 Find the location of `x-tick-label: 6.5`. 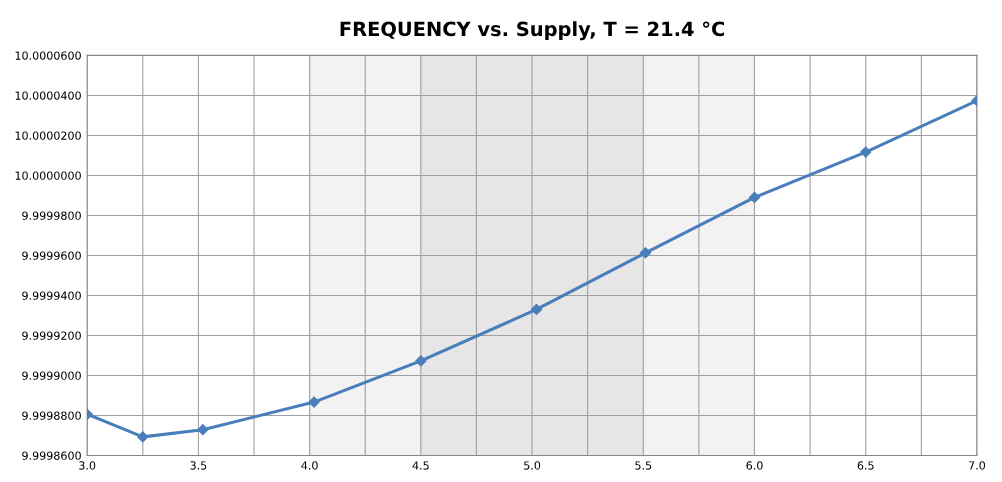

x-tick-label: 6.5 is located at coordinates (865, 465).